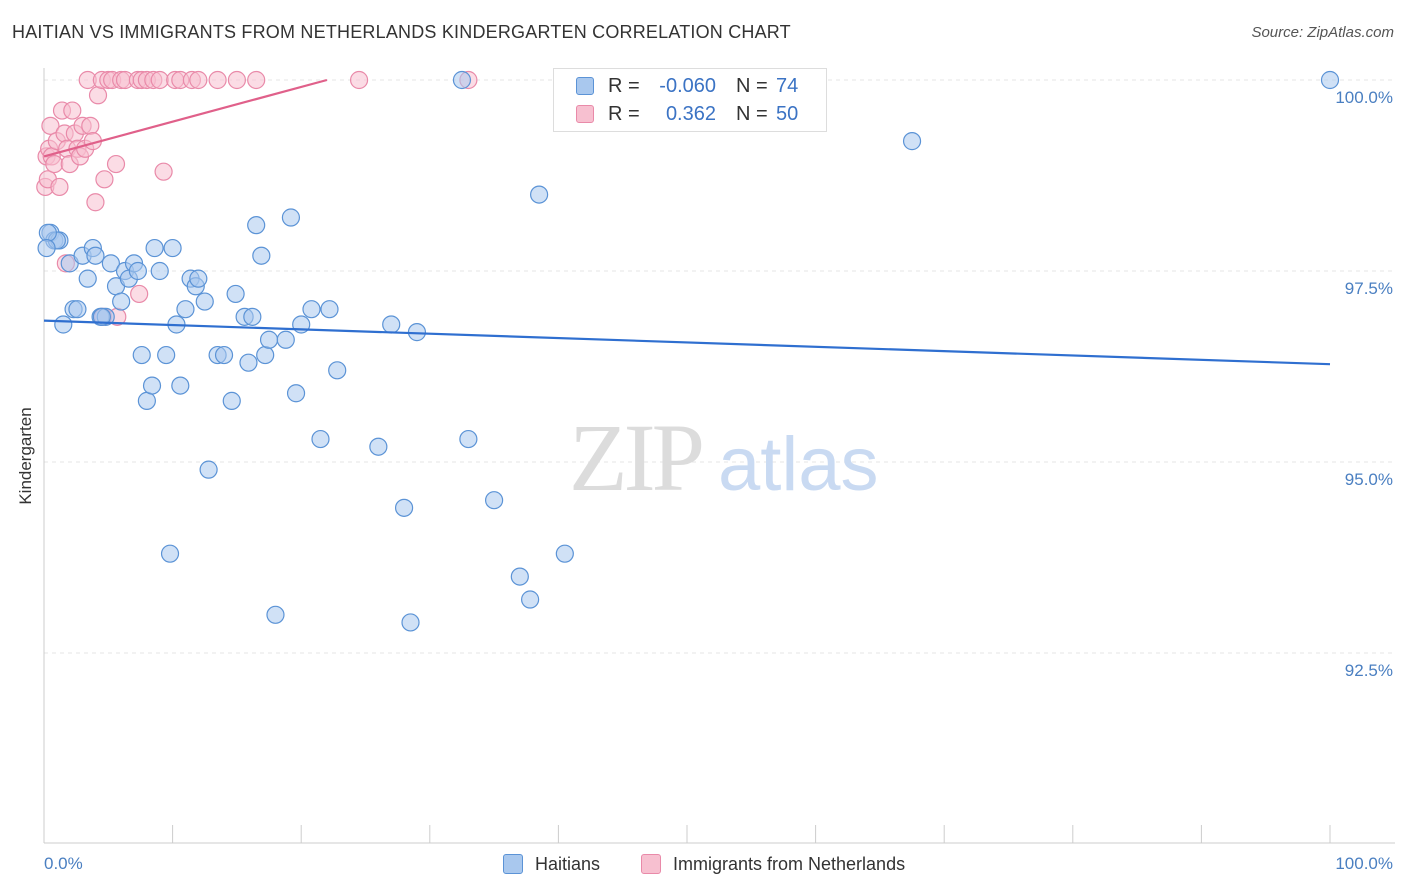  I want to click on legend-r-label: R =, so click(624, 113).